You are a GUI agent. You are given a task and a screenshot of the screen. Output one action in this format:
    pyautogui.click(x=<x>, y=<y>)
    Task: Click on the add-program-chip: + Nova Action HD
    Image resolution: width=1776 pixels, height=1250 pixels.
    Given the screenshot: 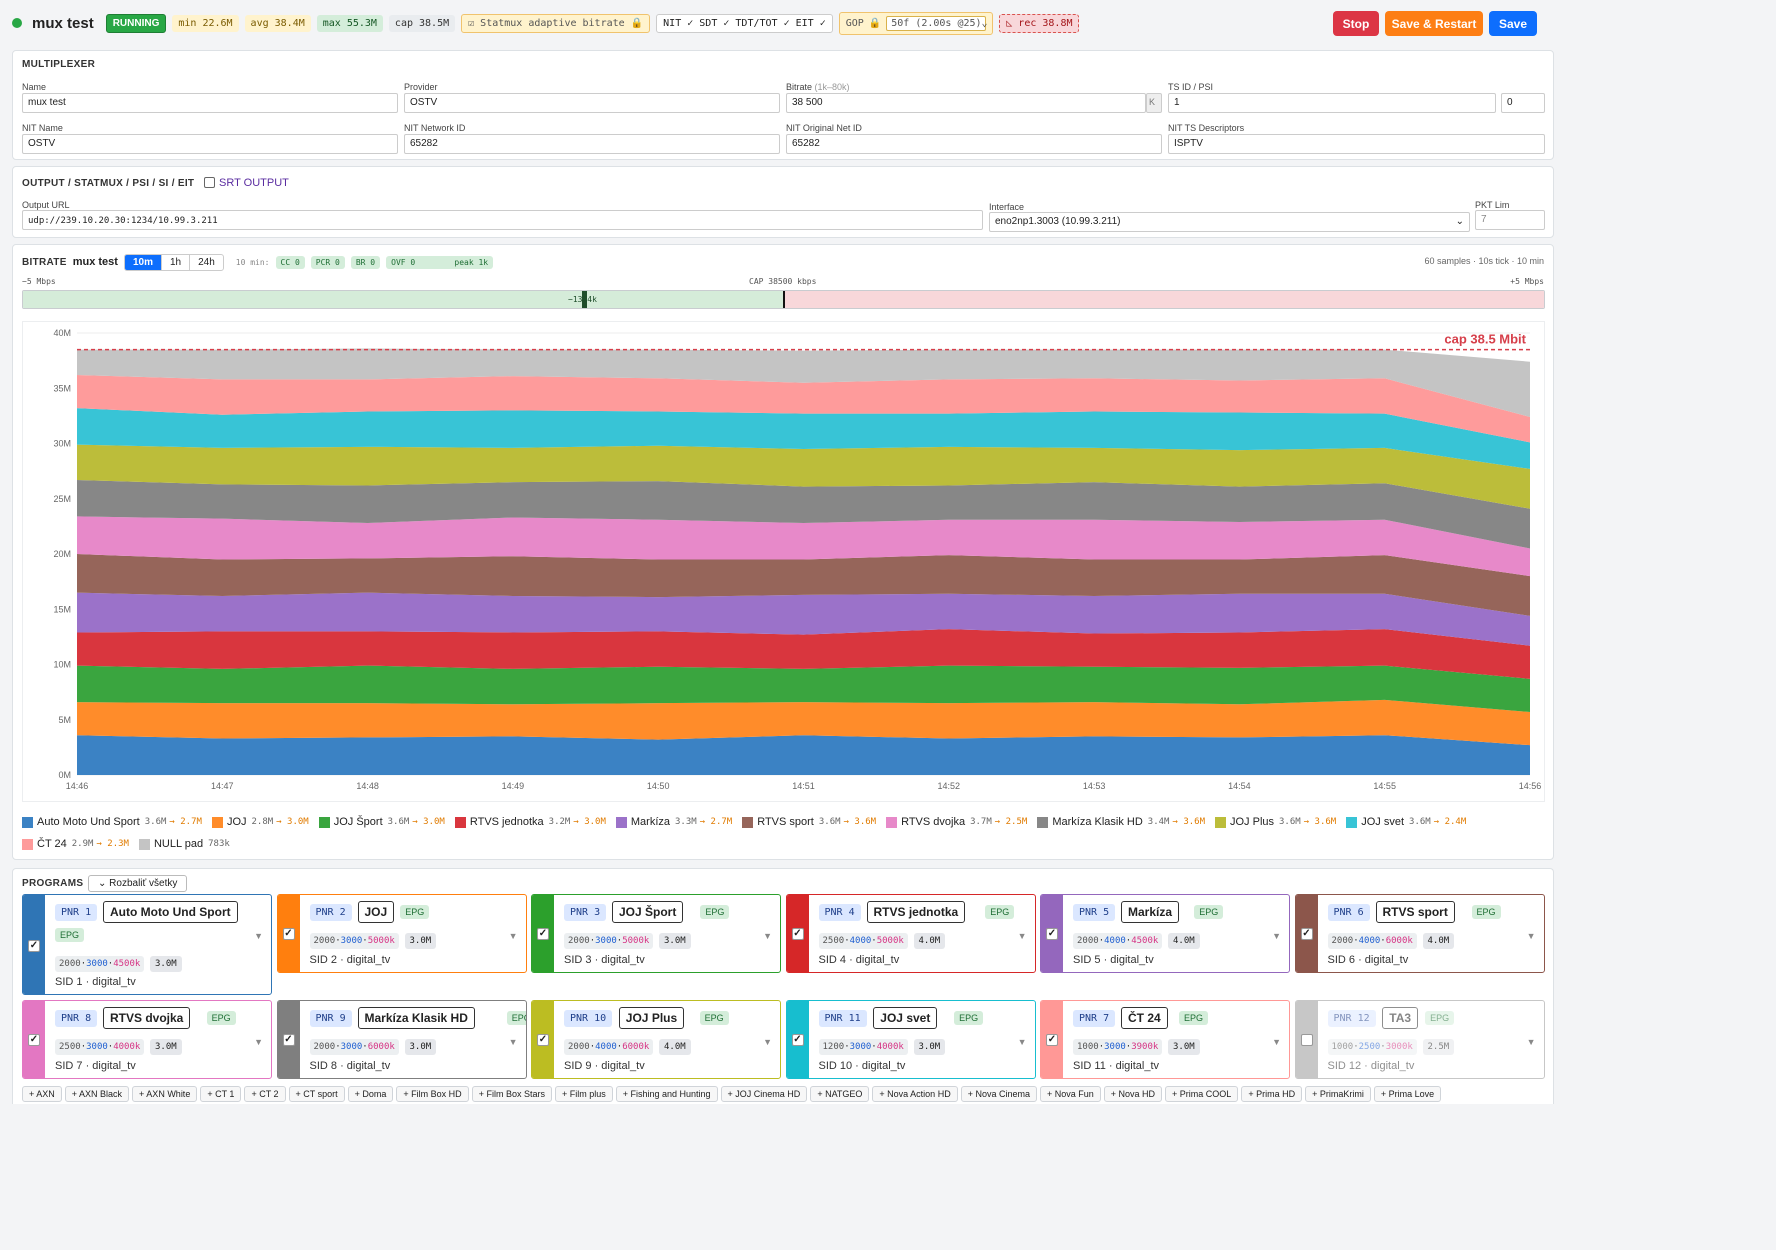 What is the action you would take?
    pyautogui.click(x=915, y=1094)
    